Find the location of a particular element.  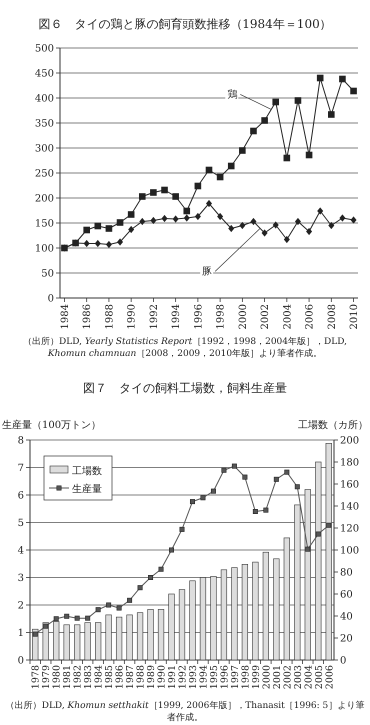

y-tick-label: 250 is located at coordinates (44, 174).